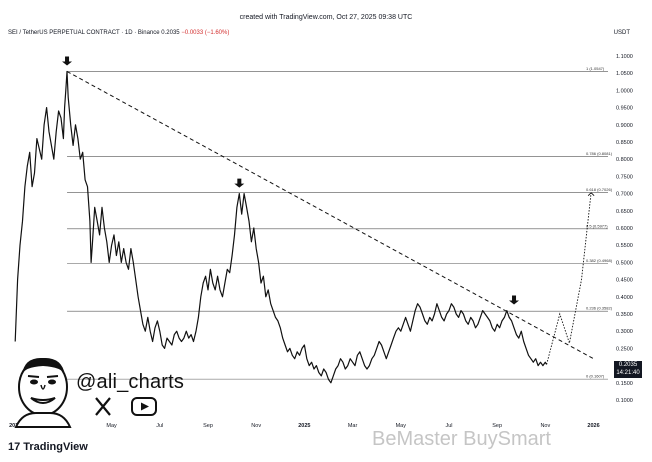 The width and height of the screenshot is (652, 462). What do you see at coordinates (624, 246) in the screenshot?
I see `y-tick-label: 0.5500` at bounding box center [624, 246].